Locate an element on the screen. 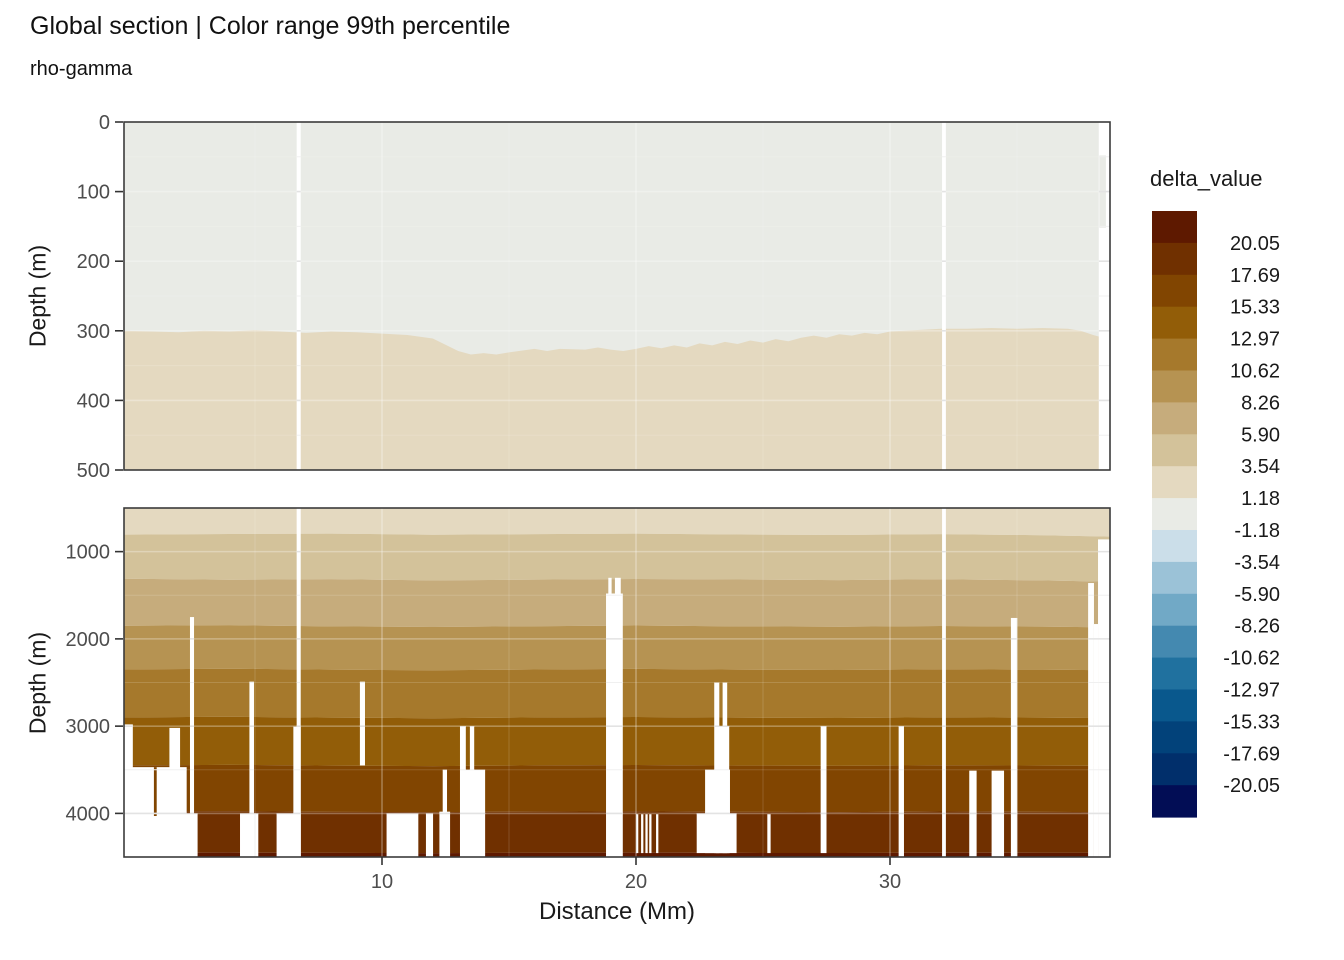 This screenshot has height=960, width=1344. legend-bin-label: 1.18 is located at coordinates (1260, 499).